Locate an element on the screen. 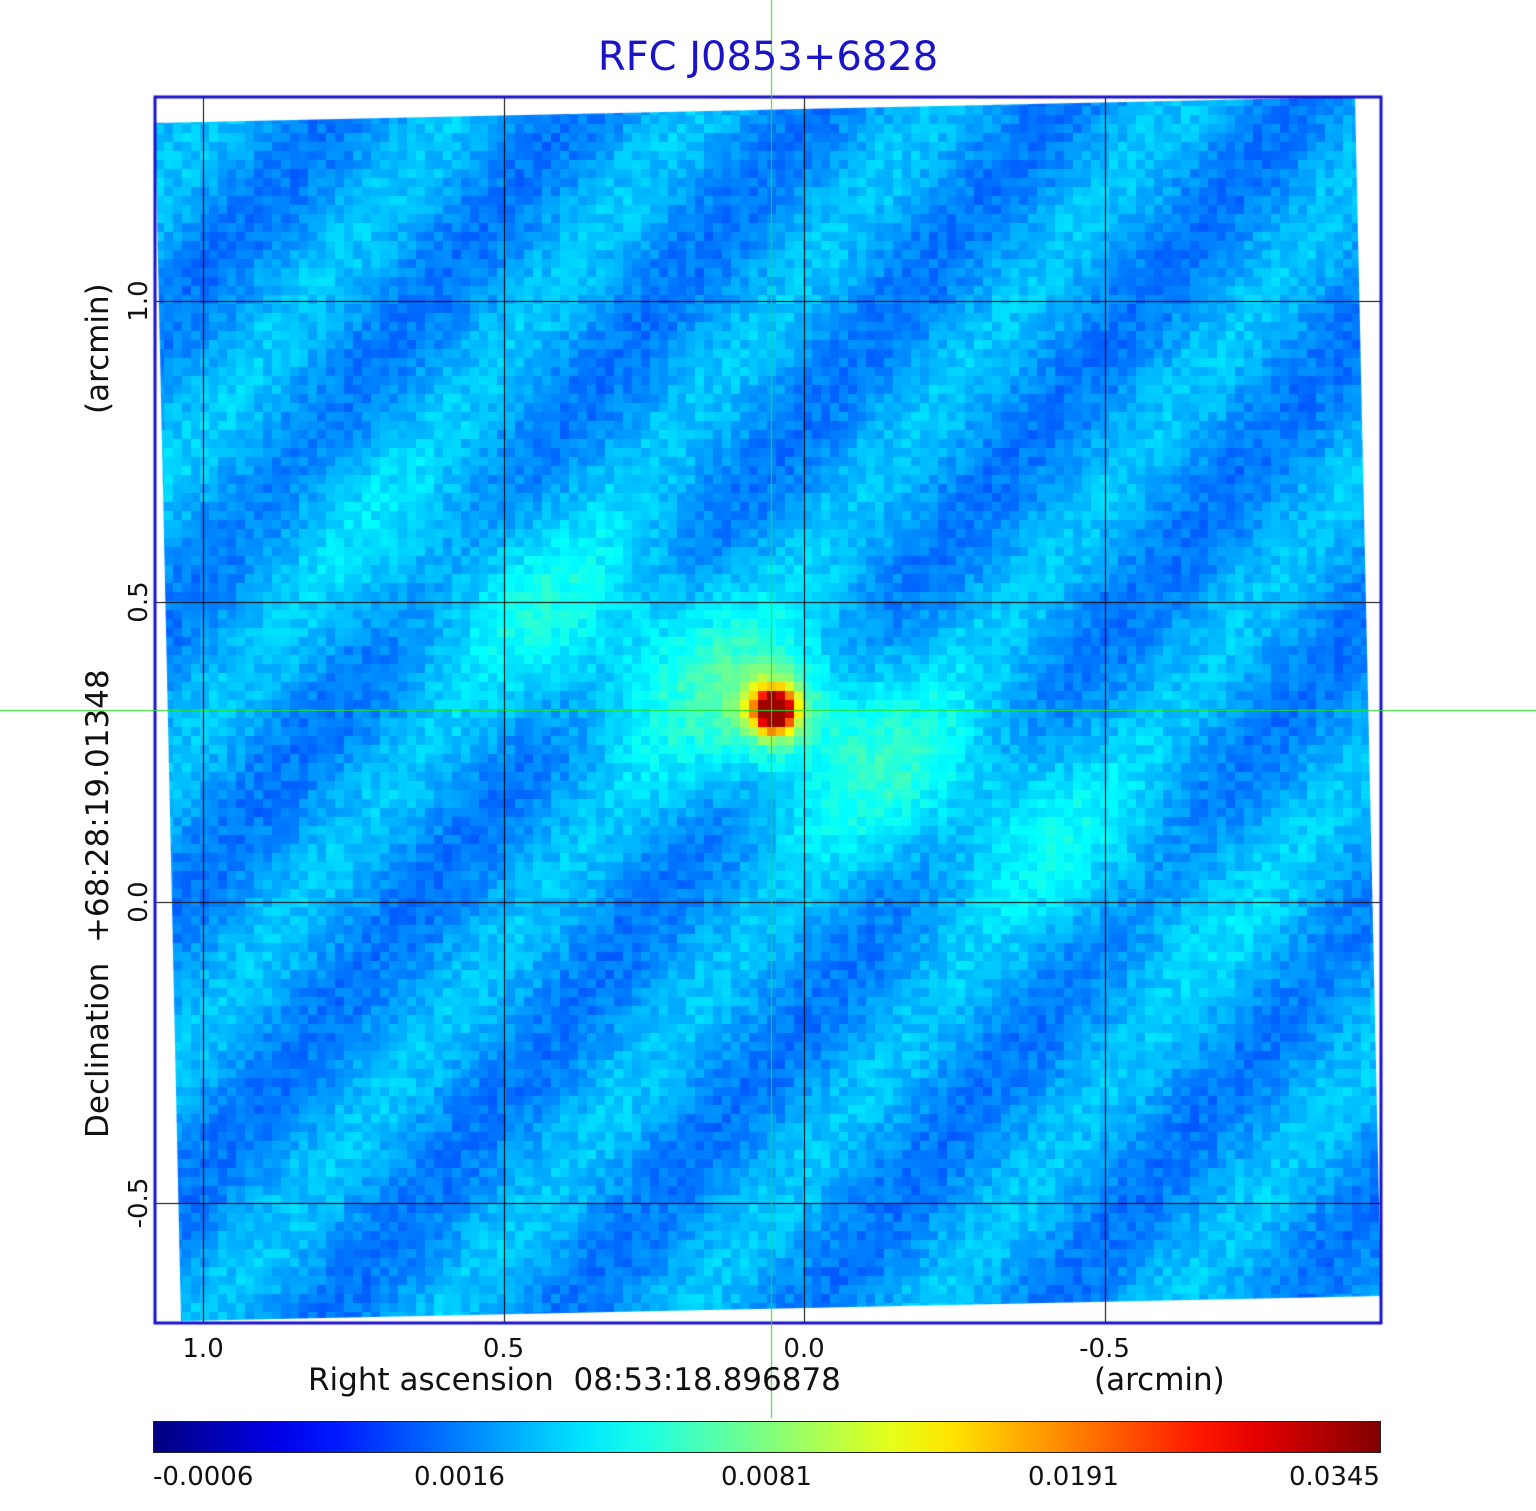 This screenshot has width=1536, height=1511. y-tick-label: 0.0 is located at coordinates (139, 902).